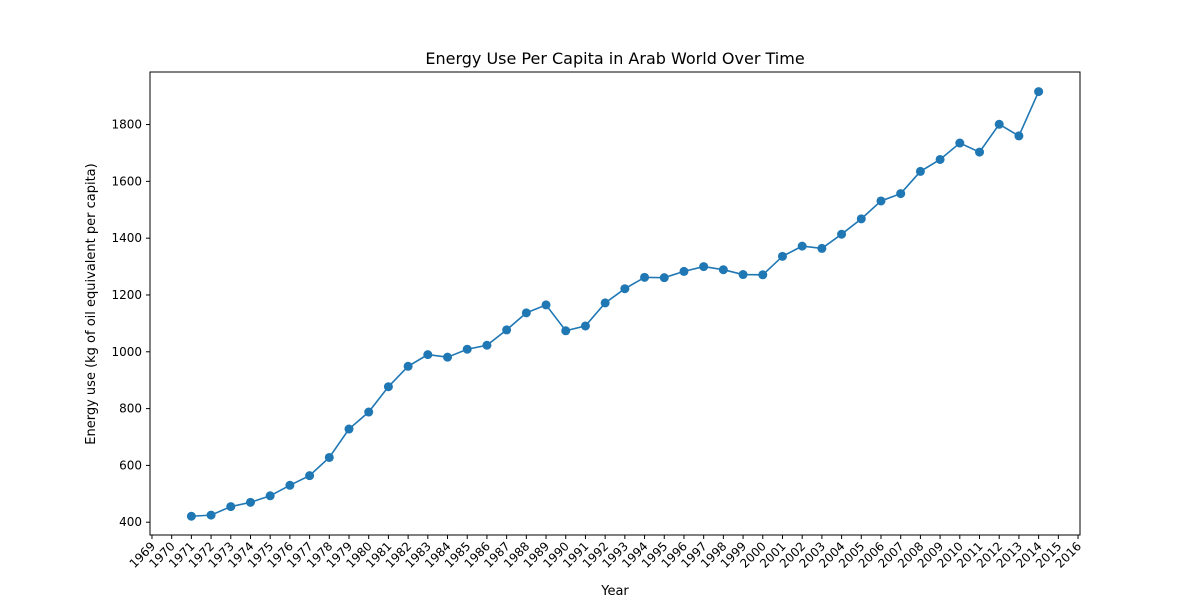 This screenshot has width=1200, height=600. Describe the element at coordinates (130, 323) in the screenshot. I see `y-axis-ticks: 400 600 800 1000 1200 1400 1600 1800` at that location.